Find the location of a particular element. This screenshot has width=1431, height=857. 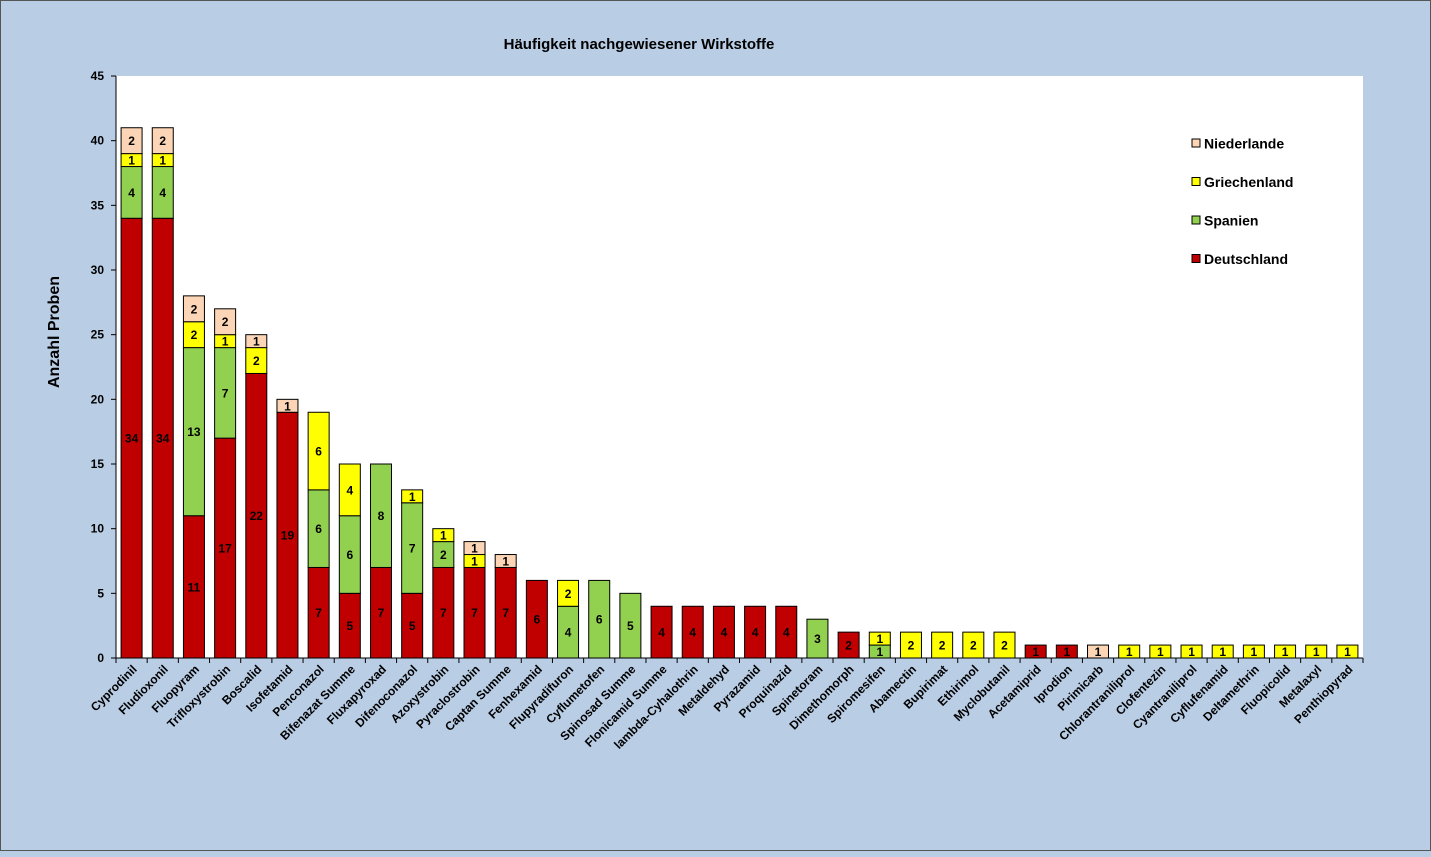

data-label: 11 is located at coordinates (194, 587).